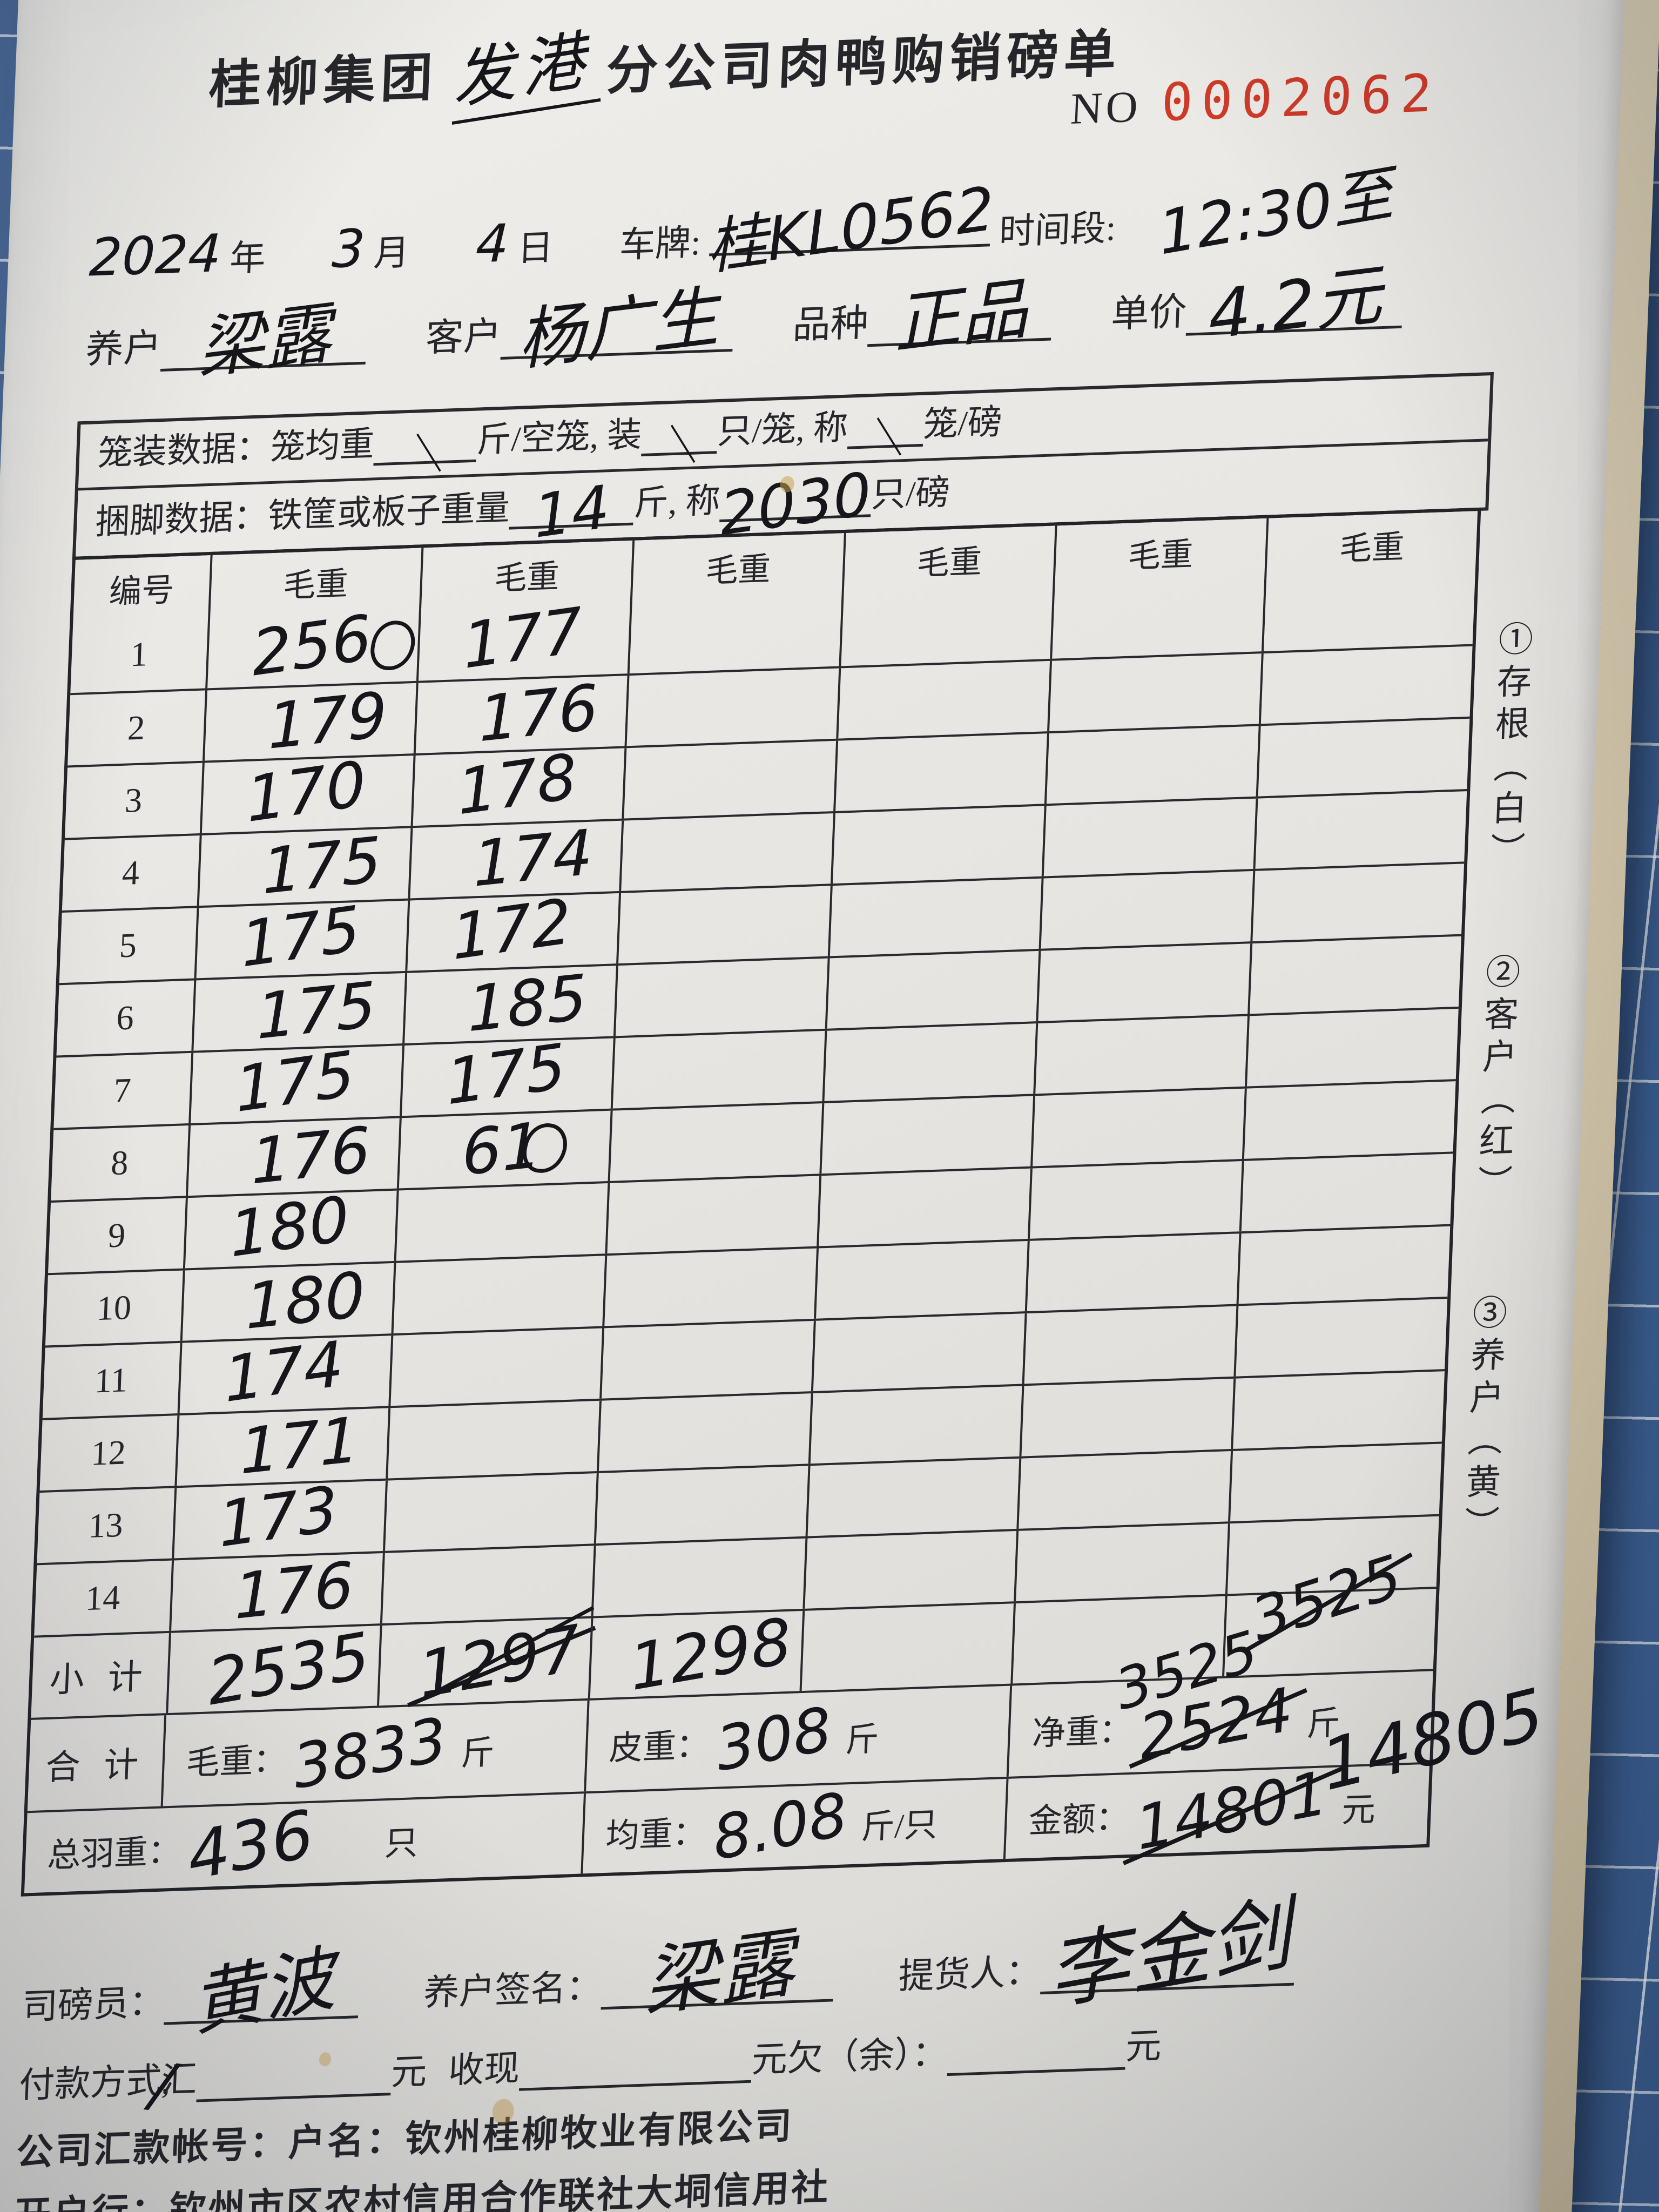 The image size is (1659, 2212). What do you see at coordinates (323, 81) in the screenshot?
I see `title-prefix: 桂柳集团` at bounding box center [323, 81].